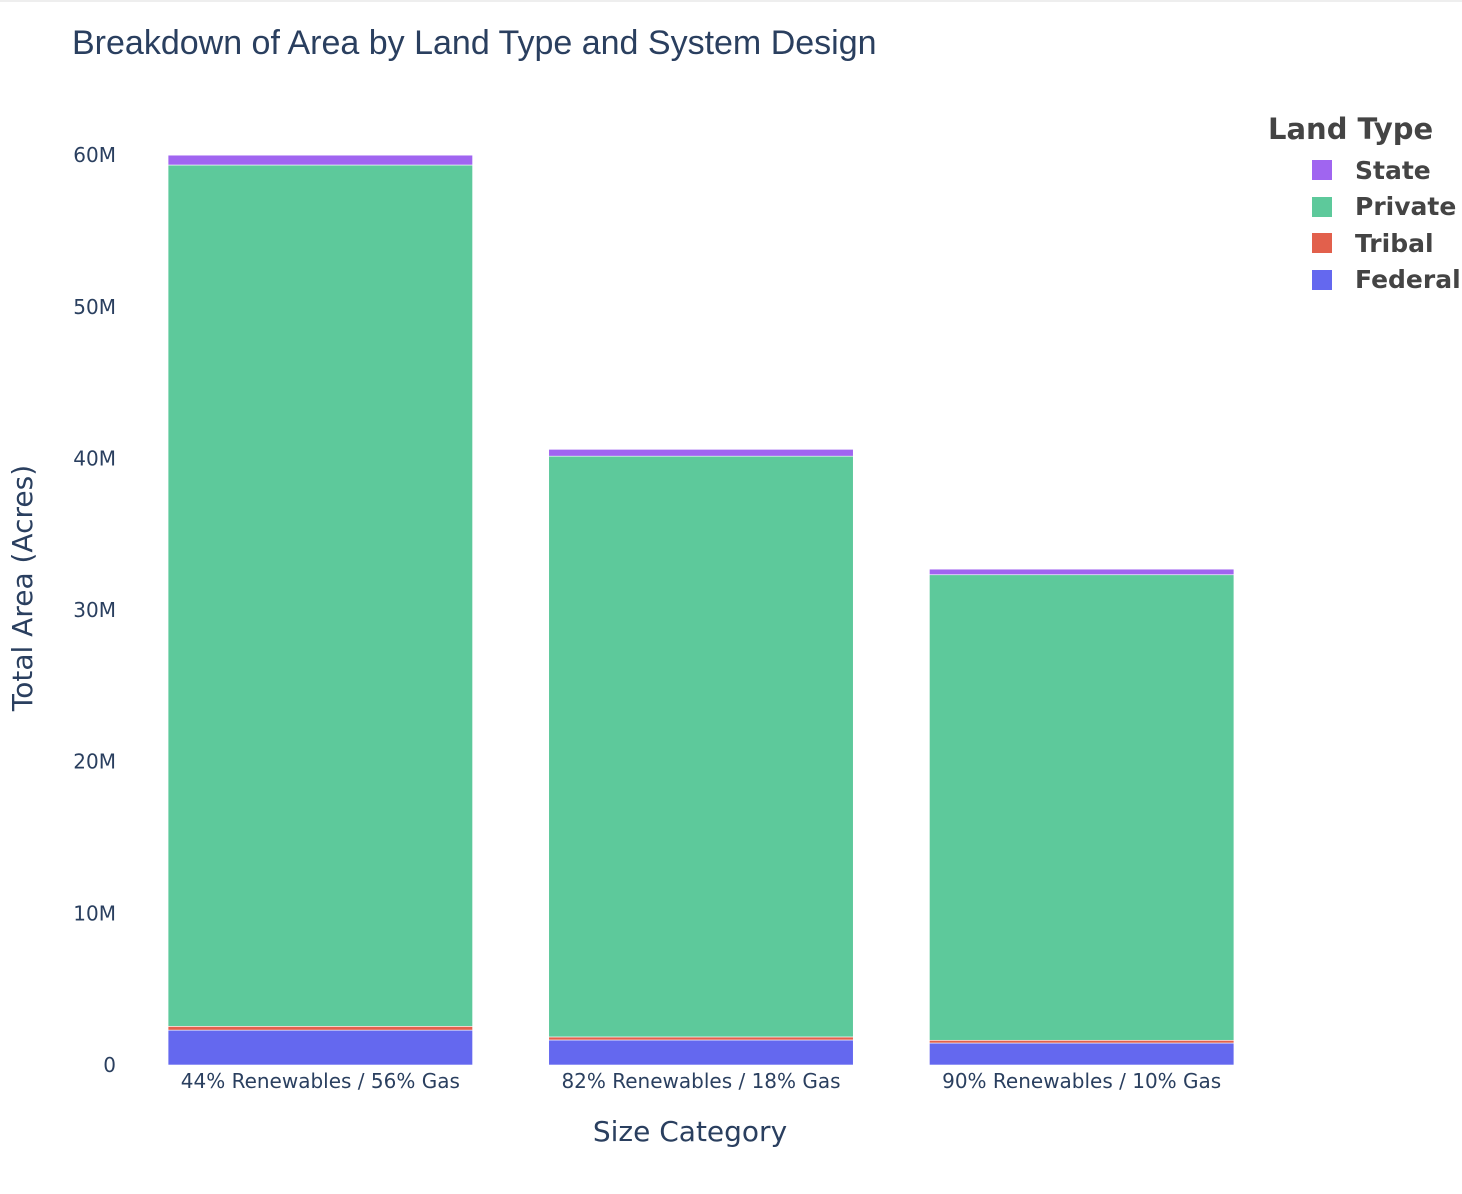 This screenshot has width=1462, height=1194. Describe the element at coordinates (109, 1065) in the screenshot. I see `y-tick-label: 0` at that location.